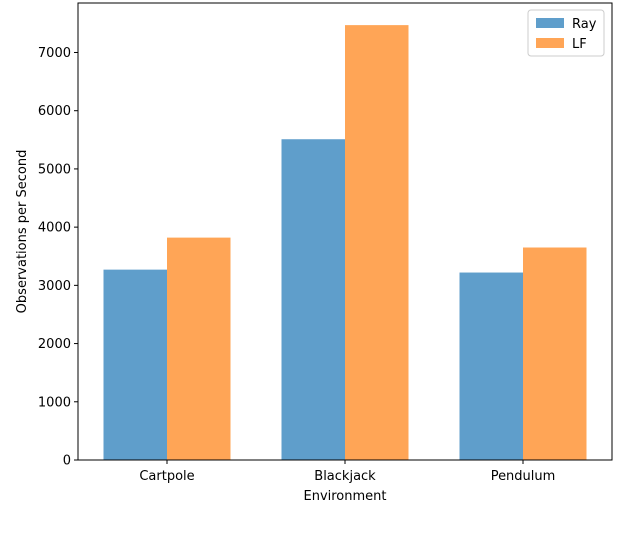  Describe the element at coordinates (54, 286) in the screenshot. I see `y-tick-label: 3000` at that location.